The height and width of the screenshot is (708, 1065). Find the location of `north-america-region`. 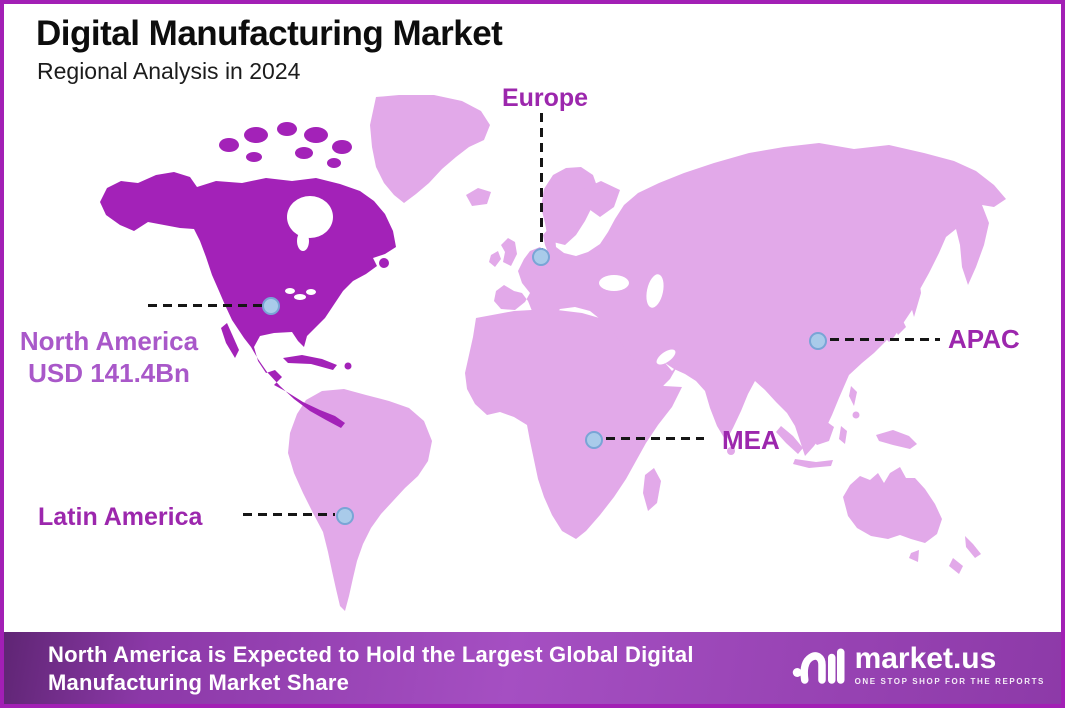

north-america-region is located at coordinates (248, 275).